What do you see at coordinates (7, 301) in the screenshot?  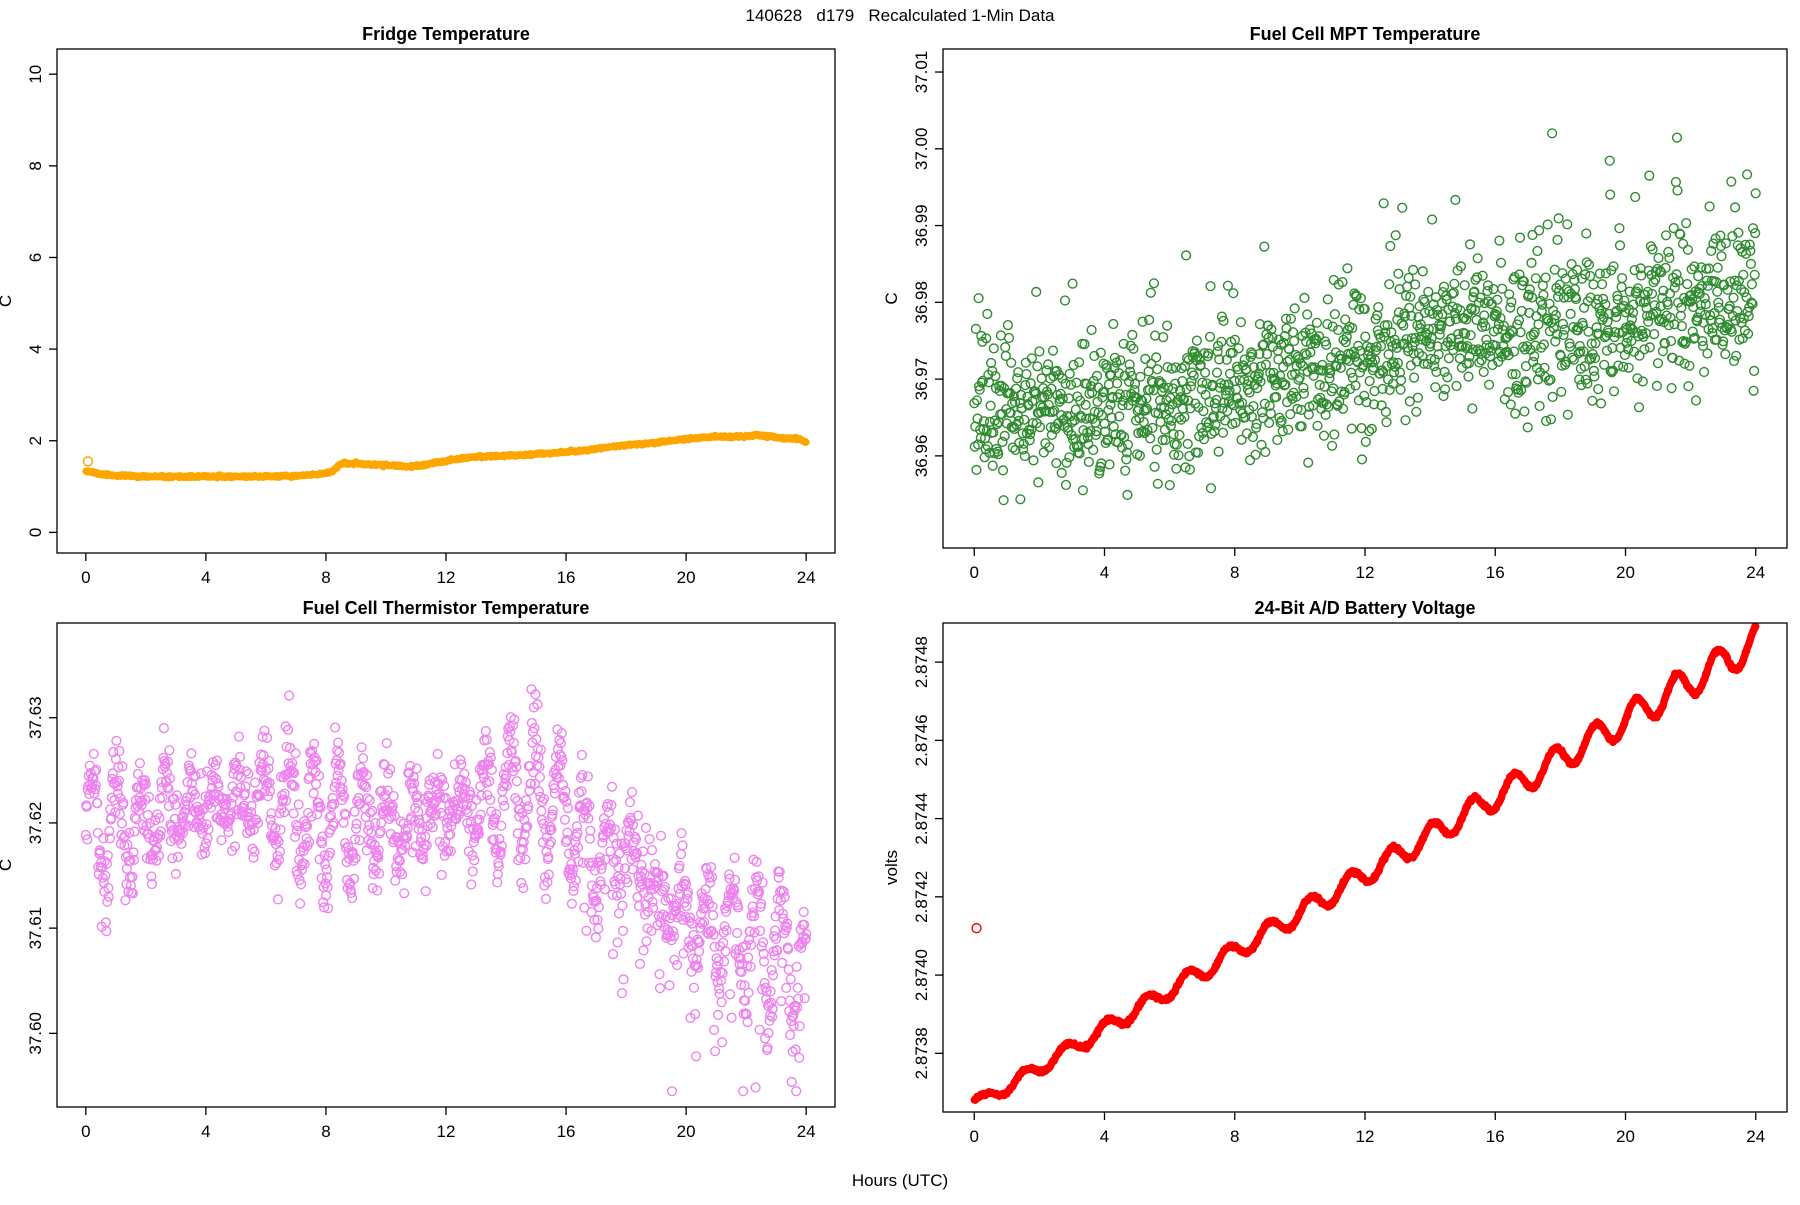 I see `y-axis-label: C` at bounding box center [7, 301].